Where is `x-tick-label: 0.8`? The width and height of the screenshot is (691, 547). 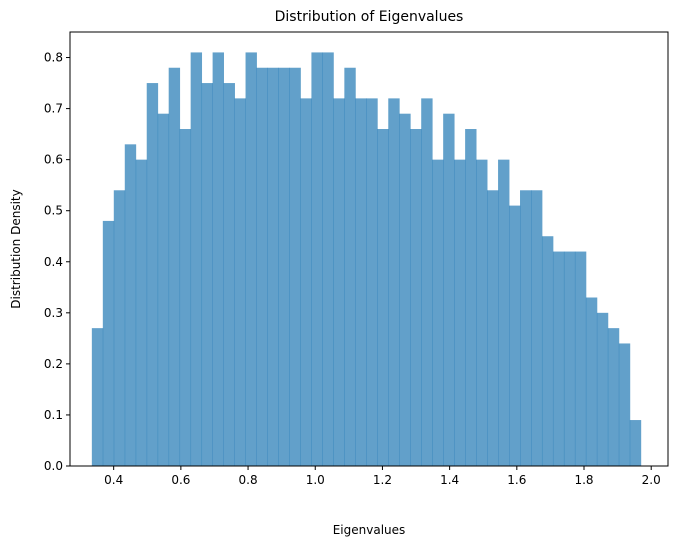 x-tick-label: 0.8 is located at coordinates (248, 480).